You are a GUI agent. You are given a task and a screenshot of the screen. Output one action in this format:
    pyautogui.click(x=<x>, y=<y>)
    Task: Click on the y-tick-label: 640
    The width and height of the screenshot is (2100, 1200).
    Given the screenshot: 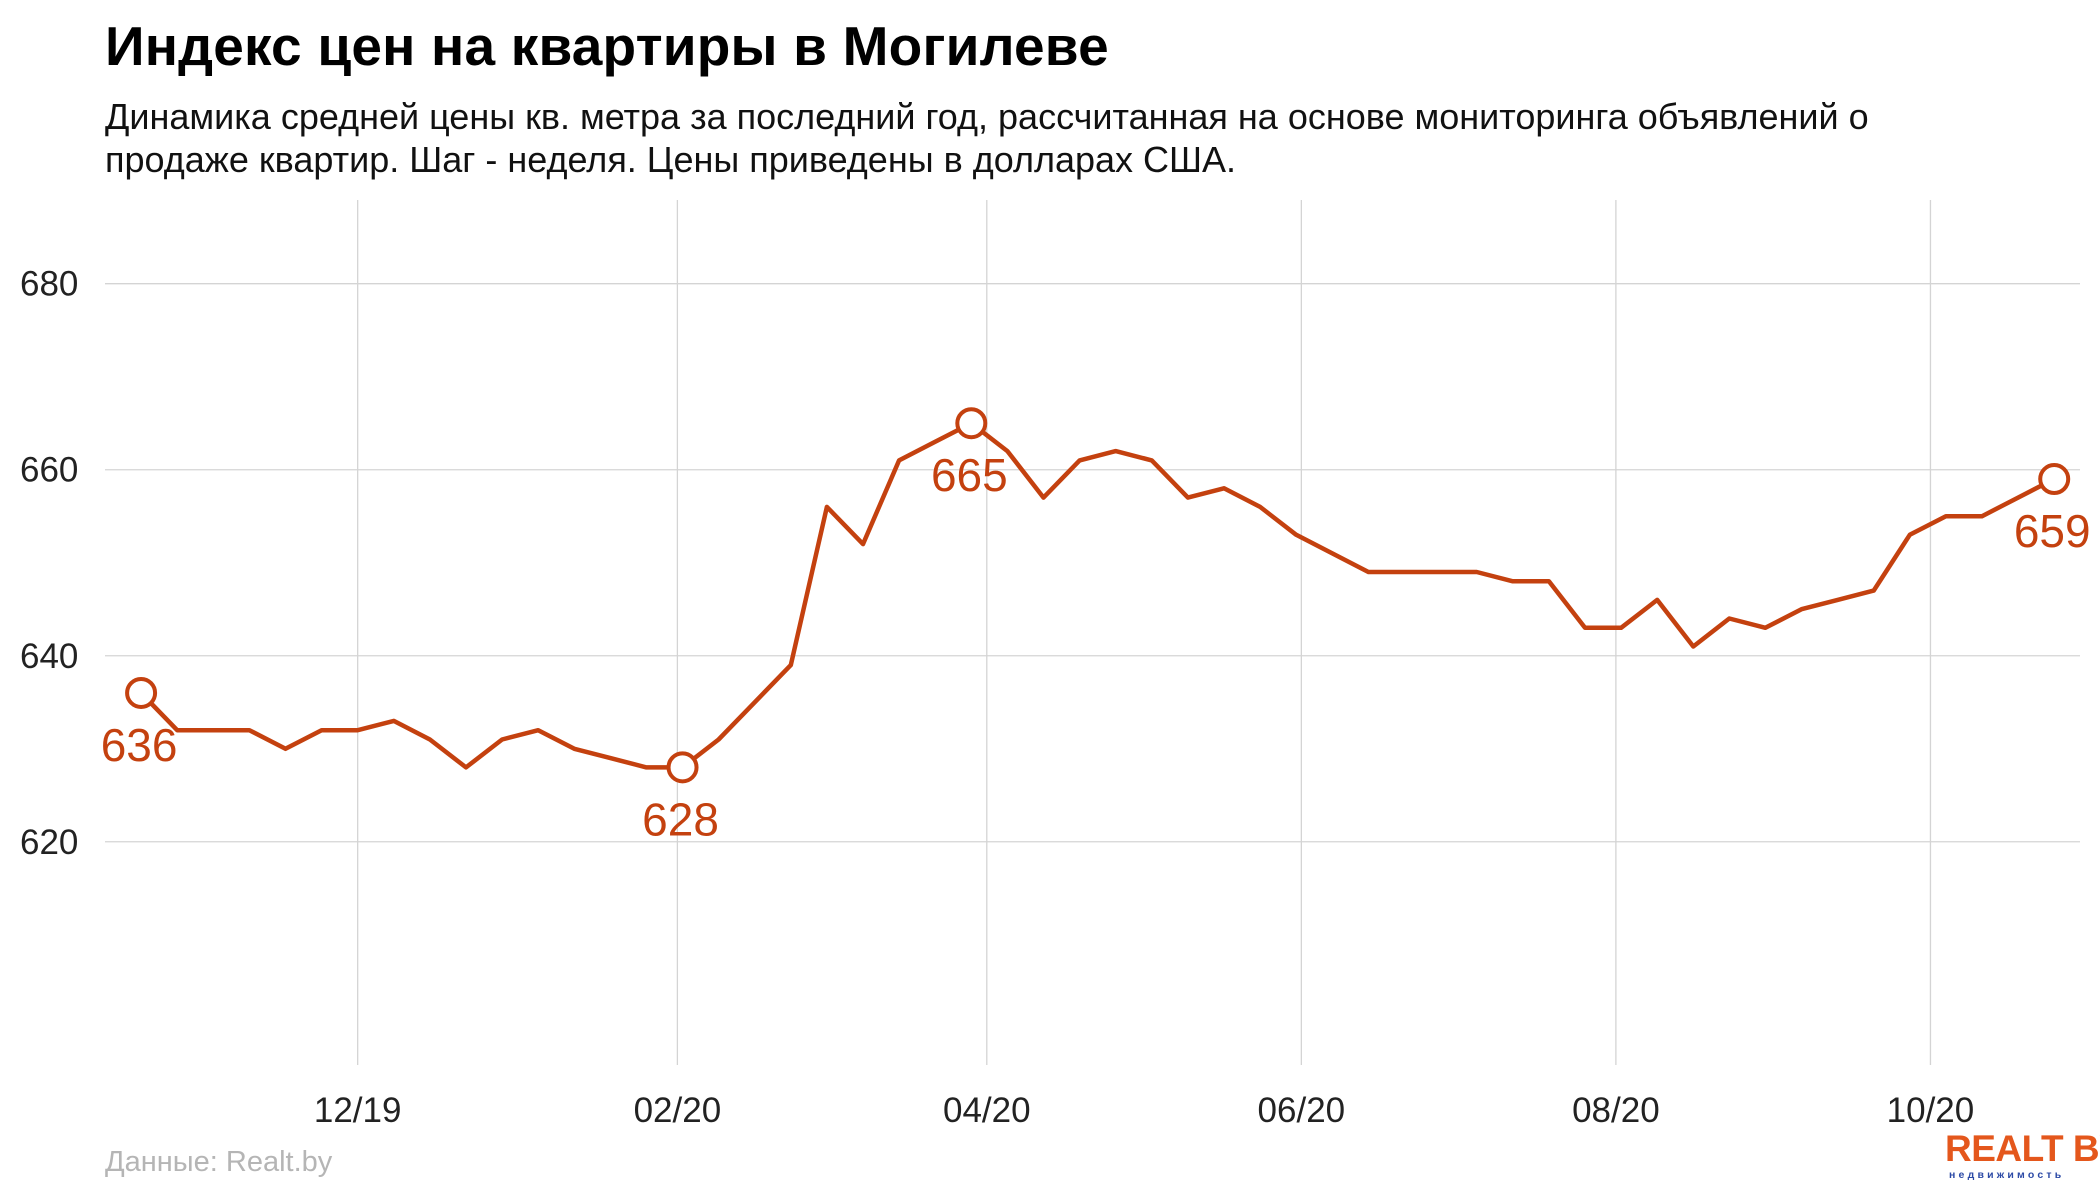 What is the action you would take?
    pyautogui.click(x=49, y=656)
    